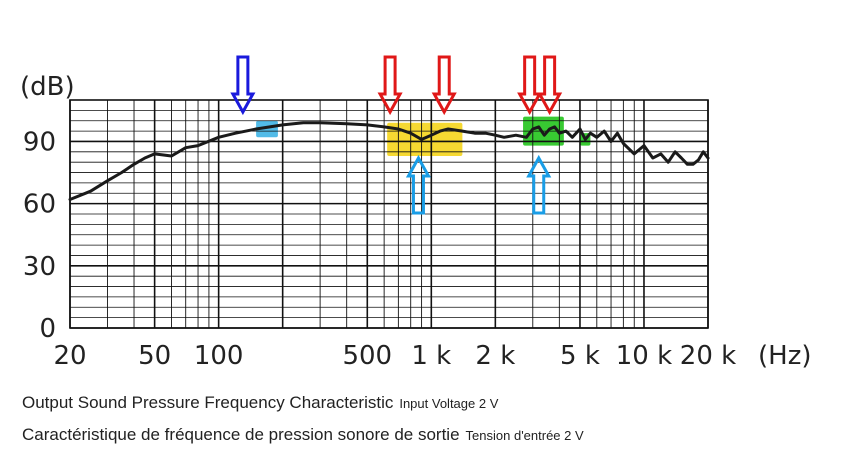 The width and height of the screenshot is (862, 456). Describe the element at coordinates (644, 356) in the screenshot. I see `x-tick-label-10000: 10 k` at that location.